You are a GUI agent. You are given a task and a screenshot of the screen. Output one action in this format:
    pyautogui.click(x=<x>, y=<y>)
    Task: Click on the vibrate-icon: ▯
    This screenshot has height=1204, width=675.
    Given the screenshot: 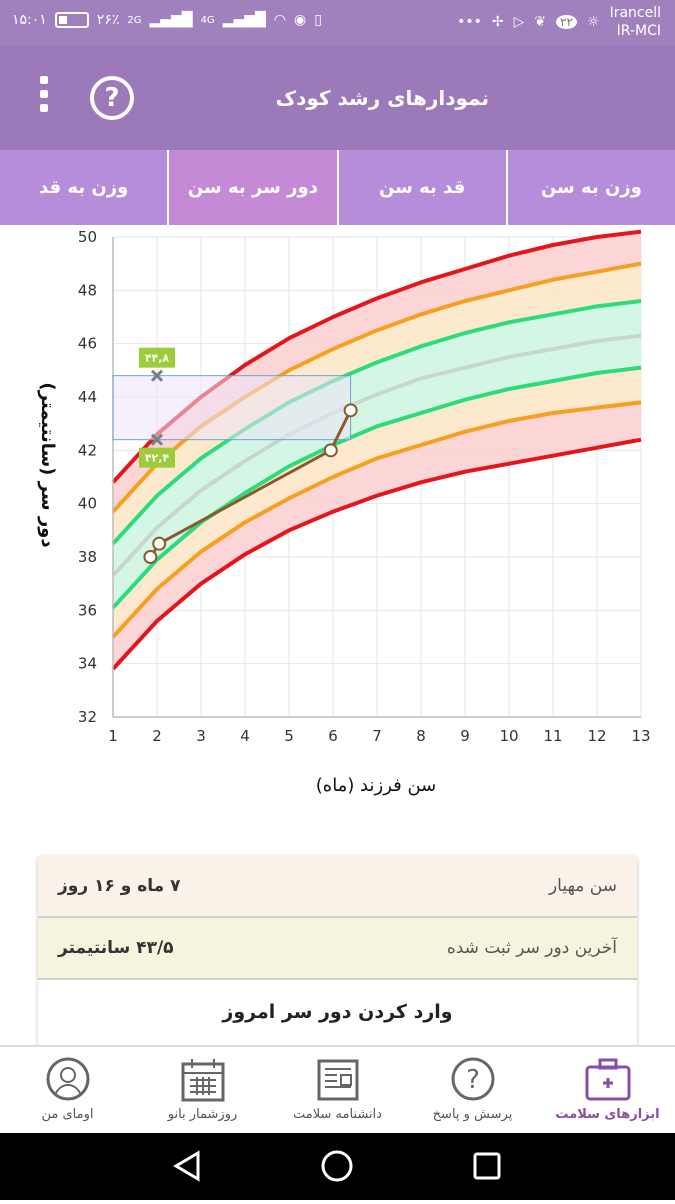 What is the action you would take?
    pyautogui.click(x=318, y=20)
    